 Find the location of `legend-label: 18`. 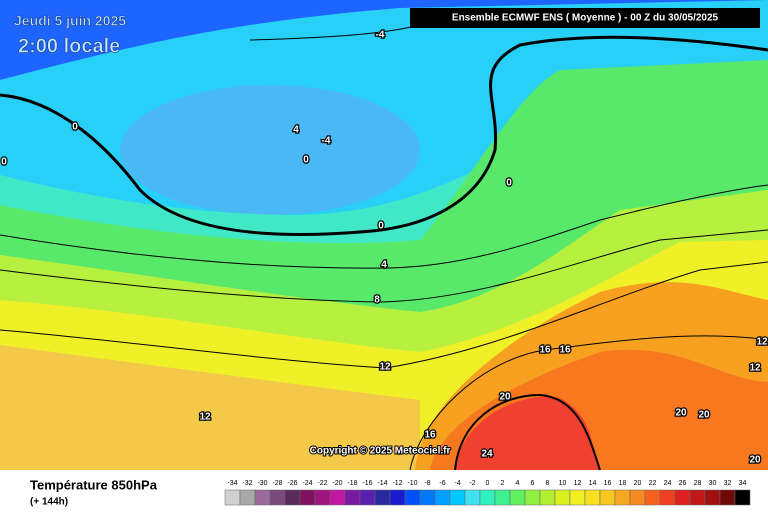

legend-label: 18 is located at coordinates (623, 483).